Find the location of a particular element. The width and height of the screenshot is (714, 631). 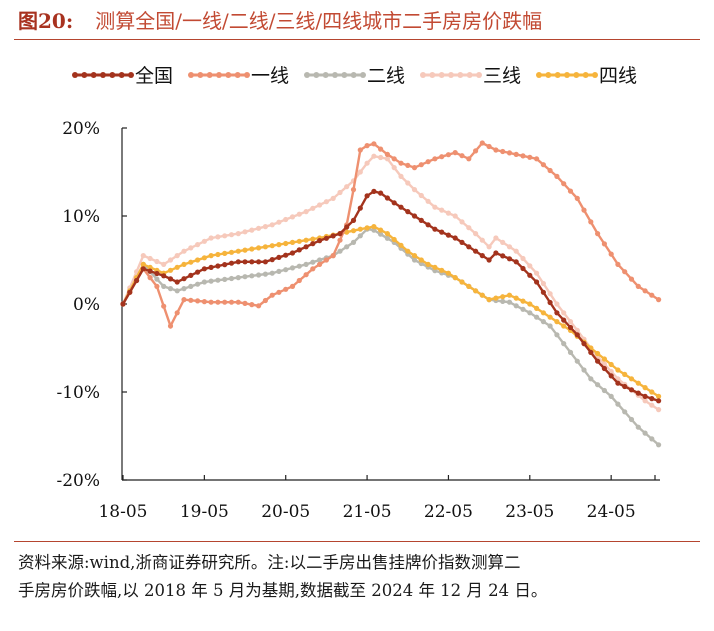

legend-label: 三线 is located at coordinates (502, 76).